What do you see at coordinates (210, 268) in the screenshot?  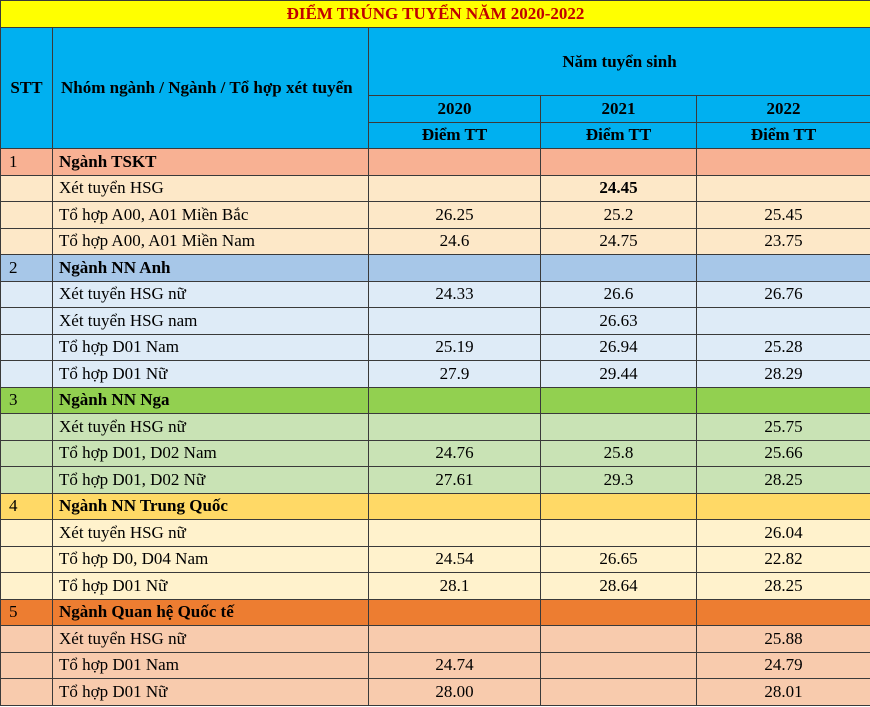 I see `group-name: Ngành NN Anh` at bounding box center [210, 268].